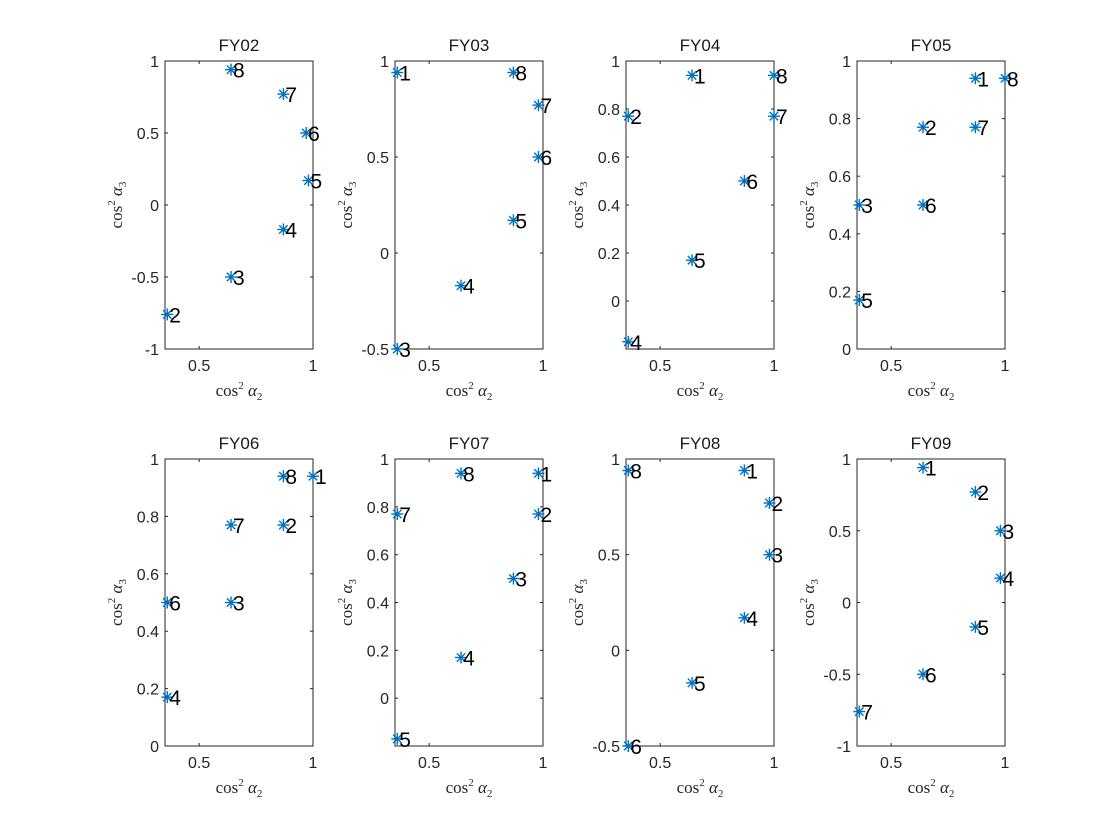 The height and width of the screenshot is (834, 1108). Describe the element at coordinates (931, 443) in the screenshot. I see `subplot-title: FY09` at that location.